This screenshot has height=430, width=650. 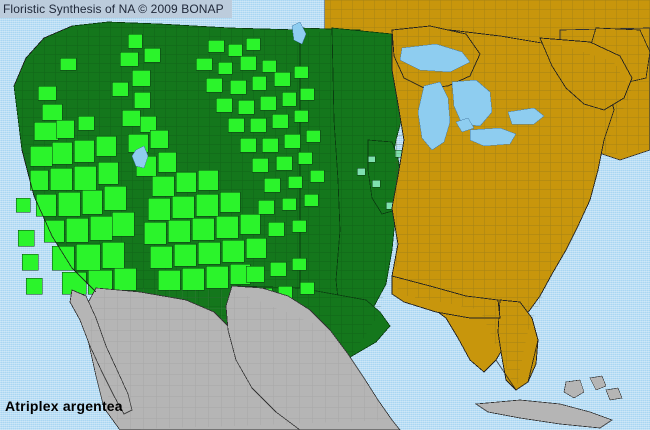 I want to click on great-lakes, so click(x=472, y=97).